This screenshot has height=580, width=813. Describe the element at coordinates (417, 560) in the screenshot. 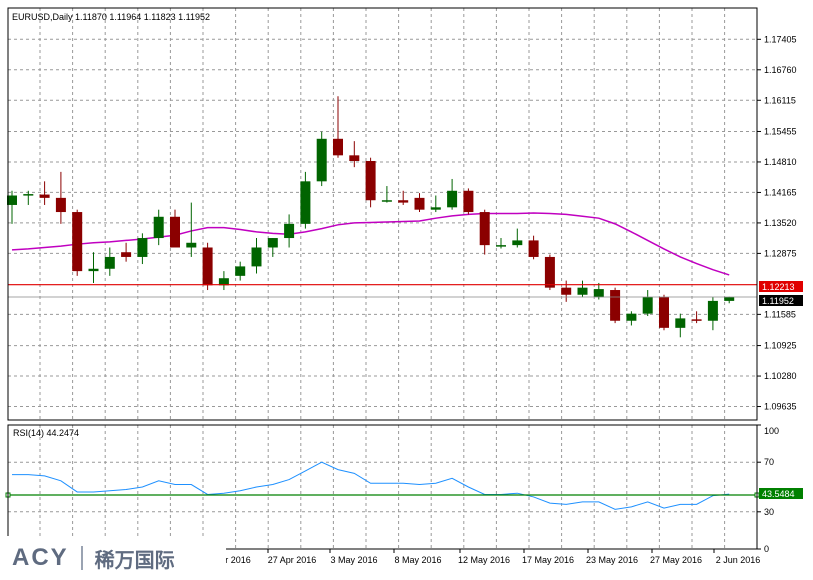

I see `time-tick-label: 8 May 2016` at that location.